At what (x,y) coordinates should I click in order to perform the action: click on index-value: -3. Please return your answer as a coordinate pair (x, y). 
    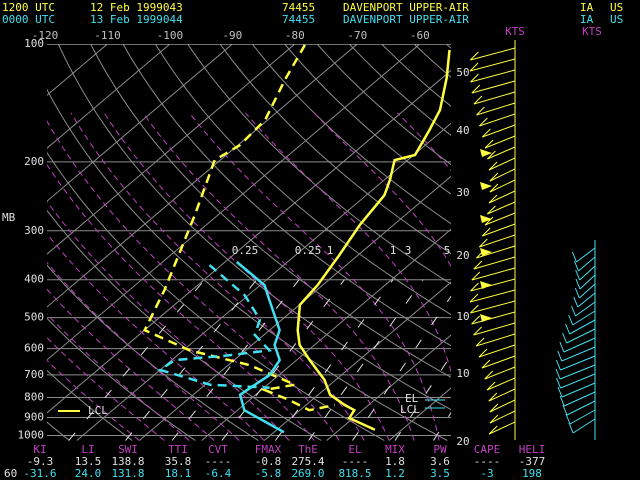
    Looking at the image, I should click on (486, 473).